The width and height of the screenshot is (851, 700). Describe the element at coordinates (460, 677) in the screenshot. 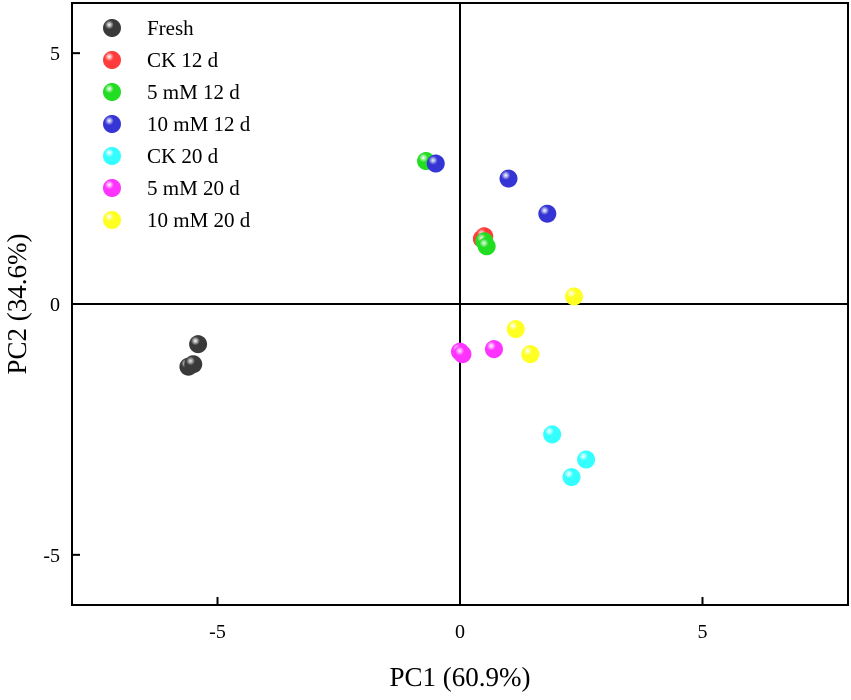

I see `x-axis-title: PC1 (60.9%)` at that location.